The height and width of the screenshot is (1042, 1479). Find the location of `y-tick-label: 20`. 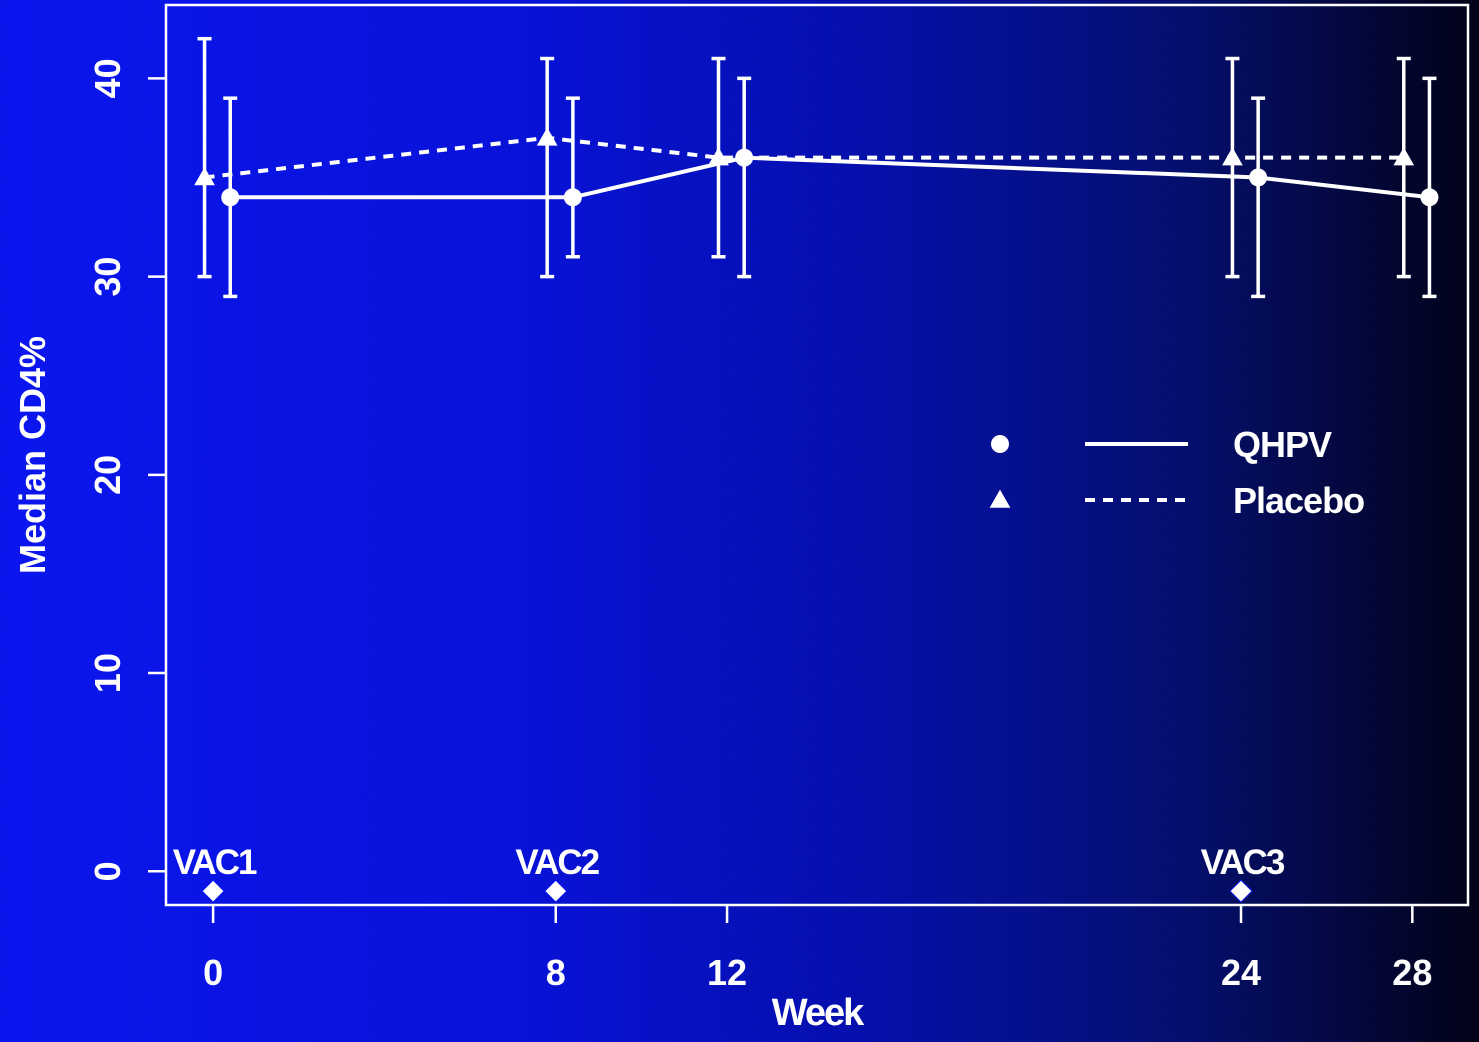

y-tick-label: 20 is located at coordinates (107, 475).